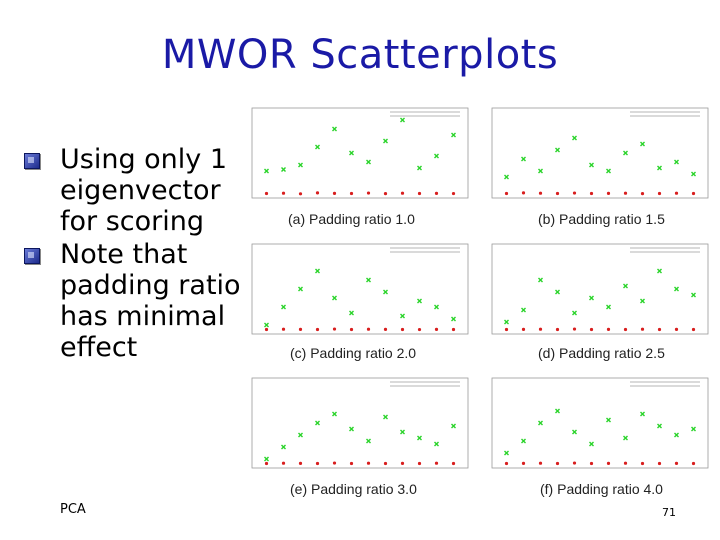 This screenshot has height=540, width=720. Describe the element at coordinates (353, 353) in the screenshot. I see `panel-caption: (c) Padding ratio 2.0` at that location.